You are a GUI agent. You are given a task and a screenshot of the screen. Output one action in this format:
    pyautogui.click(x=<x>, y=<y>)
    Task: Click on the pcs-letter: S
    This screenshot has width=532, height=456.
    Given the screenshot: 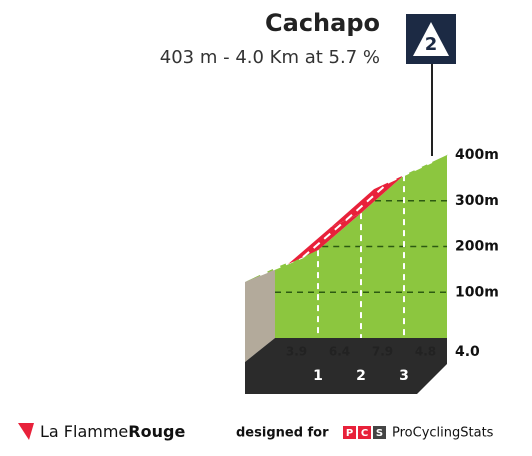 What is the action you would take?
    pyautogui.click(x=379, y=433)
    